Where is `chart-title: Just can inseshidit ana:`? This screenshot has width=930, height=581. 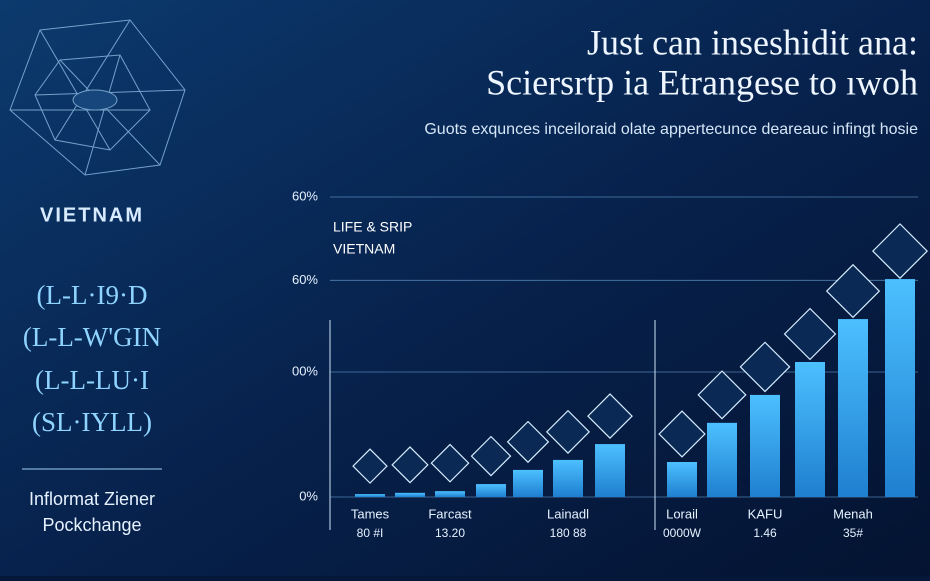
chart-title: Just can inseshidit ana: is located at coordinates (752, 42).